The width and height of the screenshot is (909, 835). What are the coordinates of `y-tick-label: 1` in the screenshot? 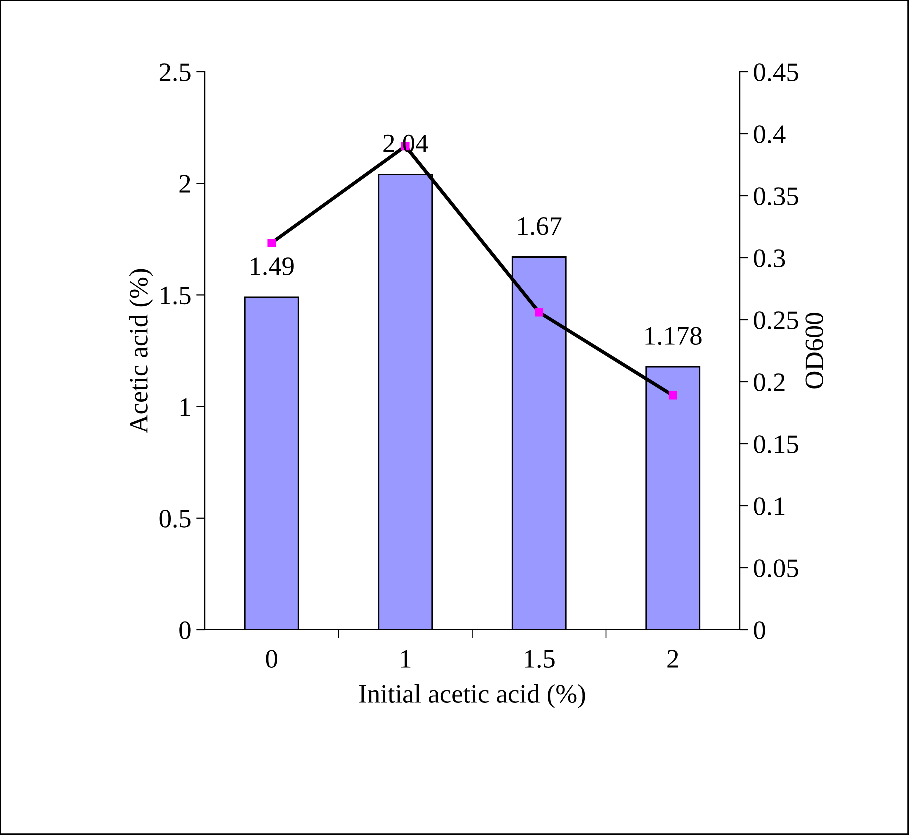 It's located at (185, 407).